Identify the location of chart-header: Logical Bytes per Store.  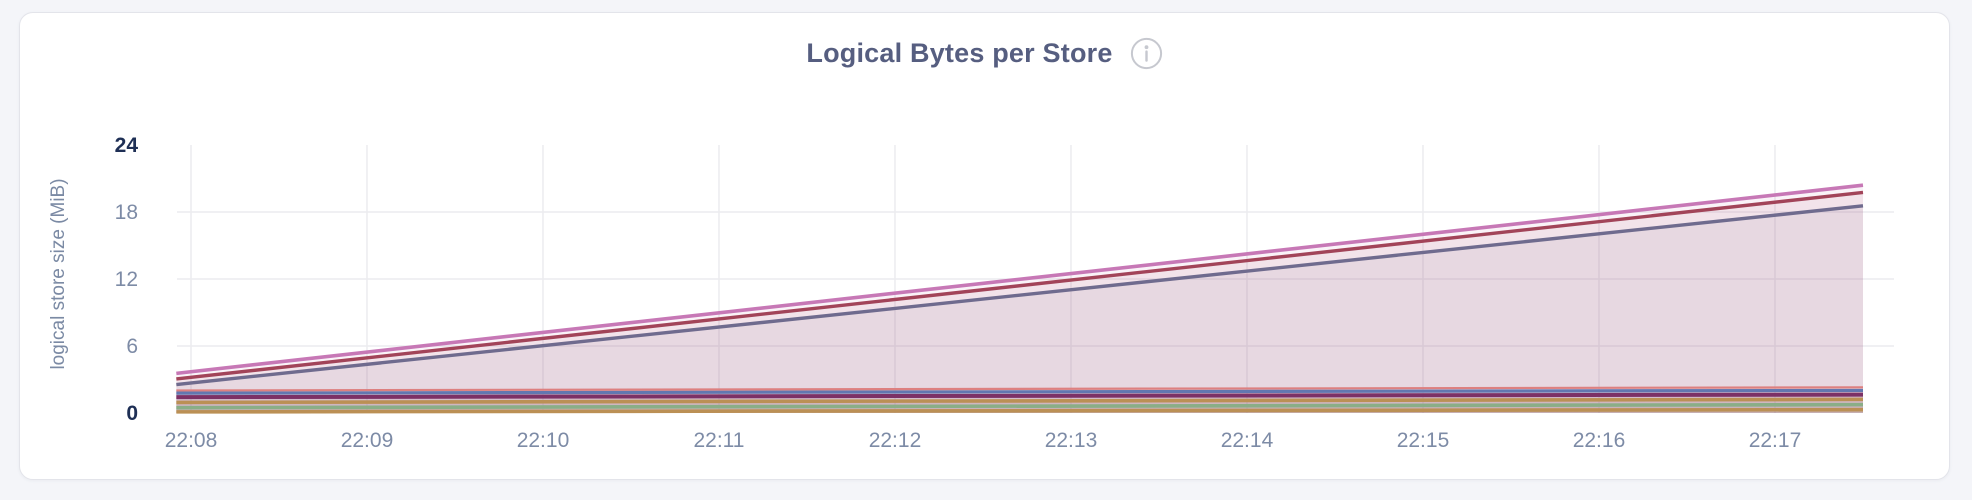
(984, 53).